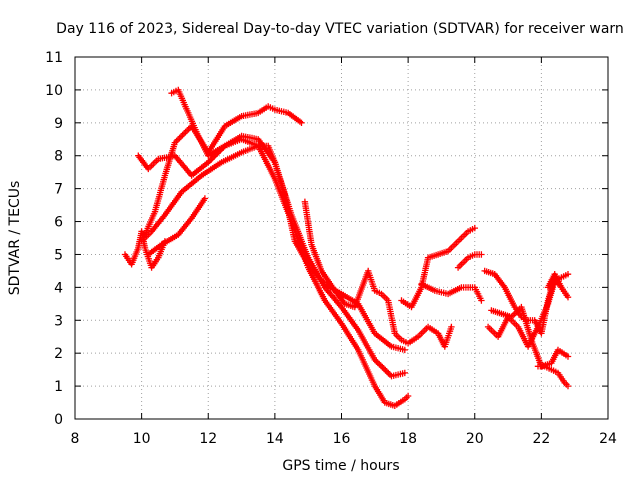 The image size is (640, 480). What do you see at coordinates (275, 439) in the screenshot?
I see `x-tick-label: 14` at bounding box center [275, 439].